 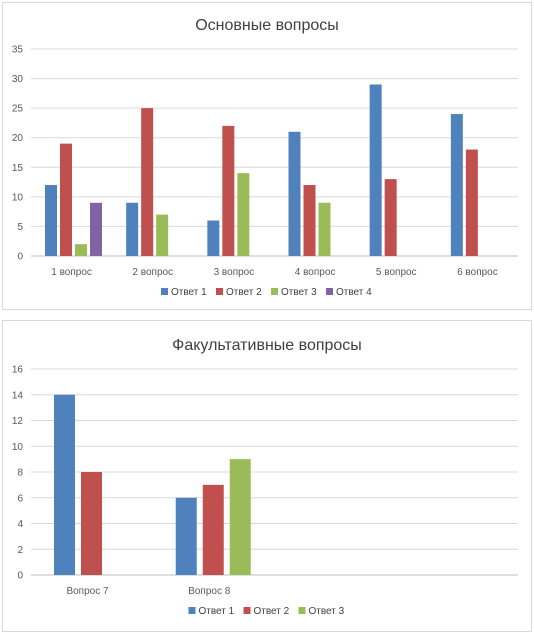 What do you see at coordinates (18, 421) in the screenshot?
I see `y-tick-label: 12` at bounding box center [18, 421].